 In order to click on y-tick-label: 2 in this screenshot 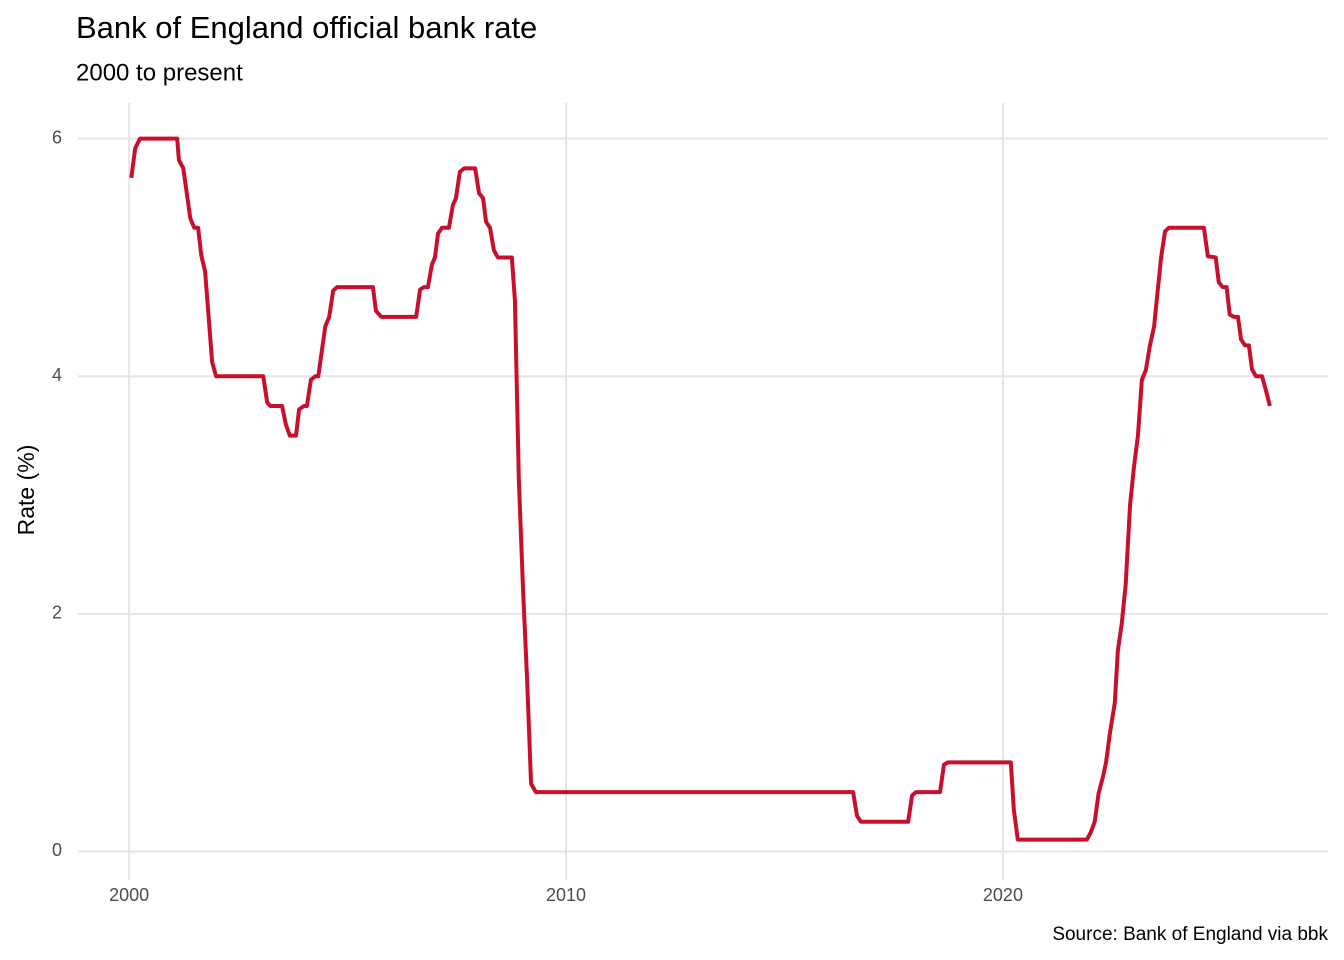, I will do `click(57, 613)`.